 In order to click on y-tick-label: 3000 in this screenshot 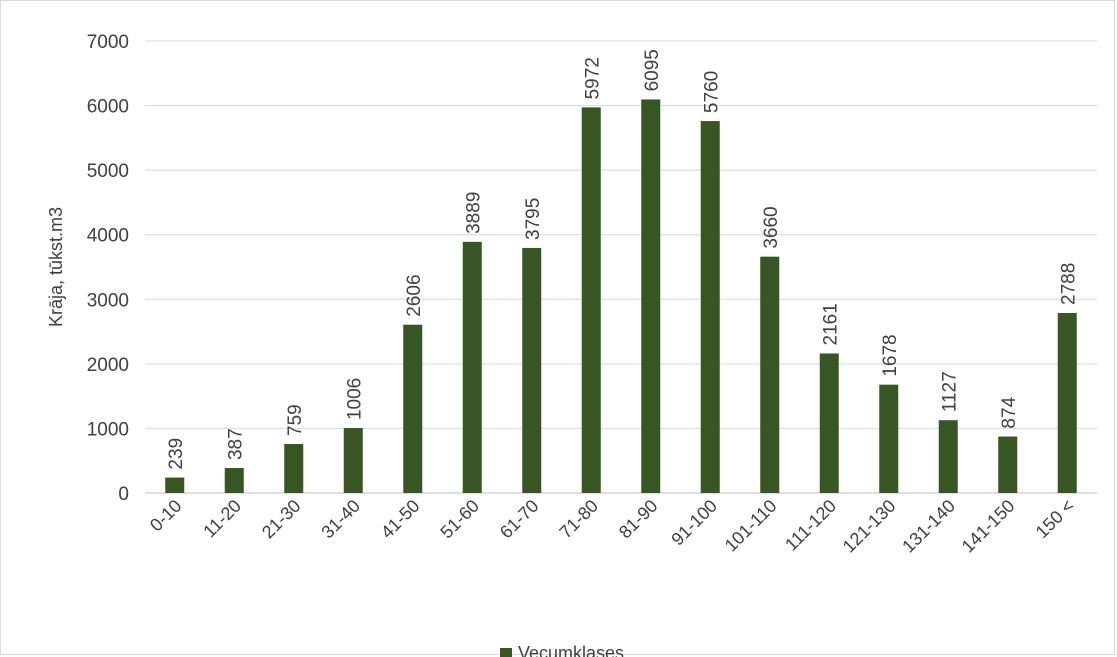, I will do `click(108, 300)`.